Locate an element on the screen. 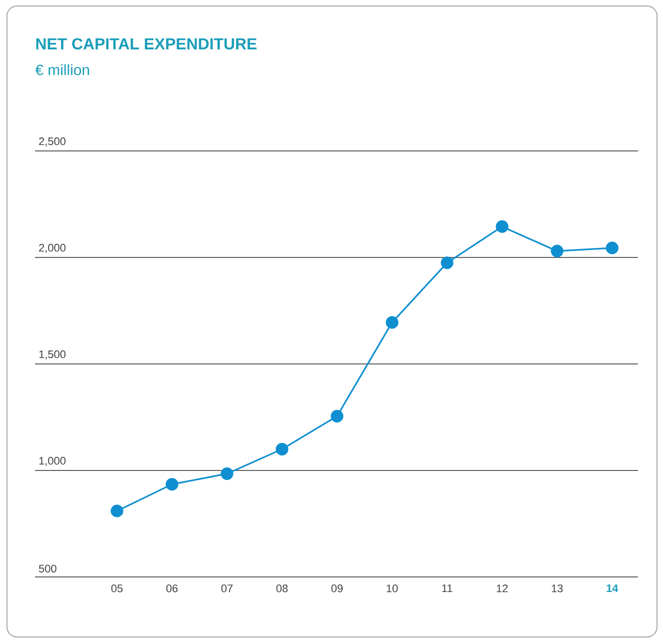 Image resolution: width=663 pixels, height=642 pixels. y-tick-label: 1,000 is located at coordinates (52, 461).